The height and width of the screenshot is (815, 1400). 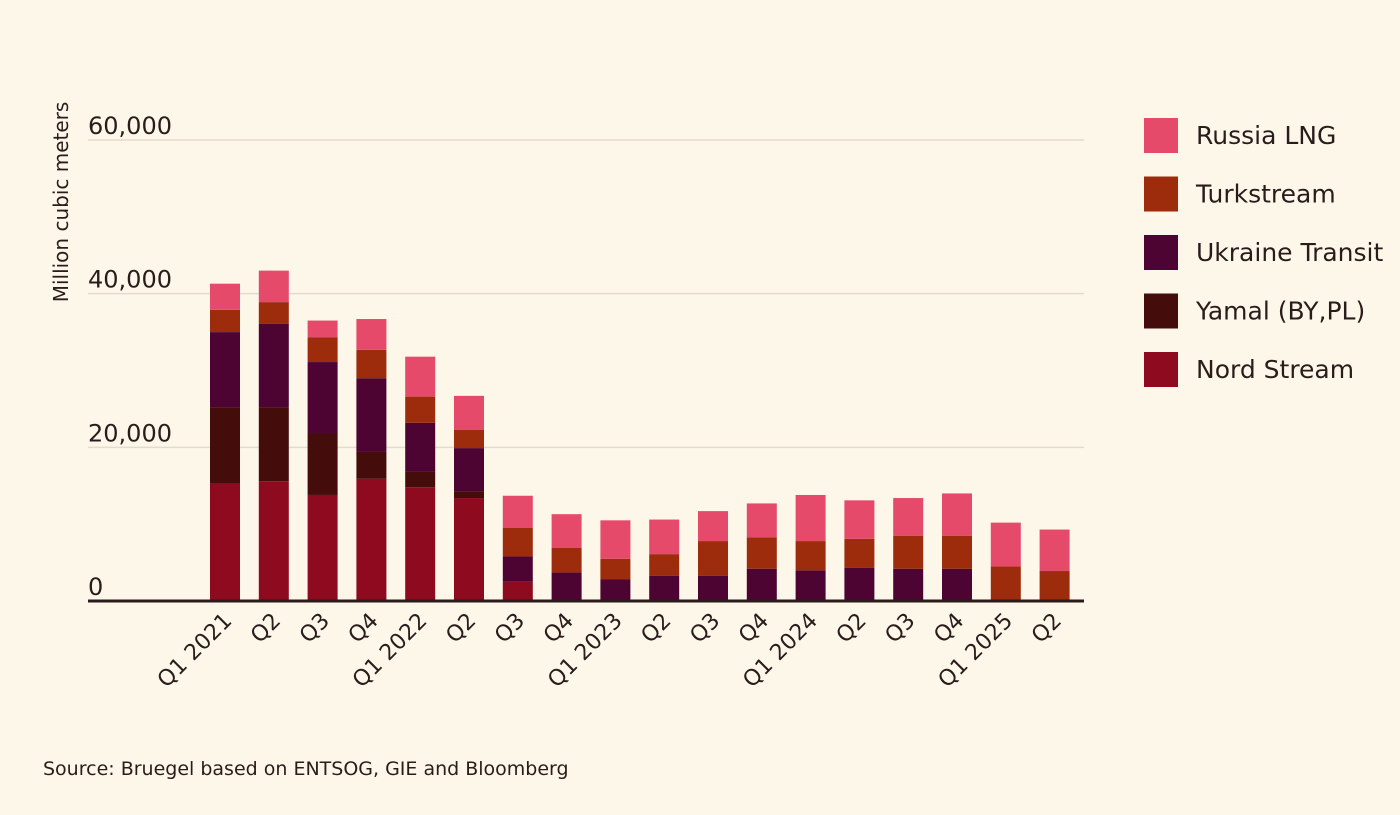 I want to click on legend-label: Ukraine Transit, so click(x=1290, y=252).